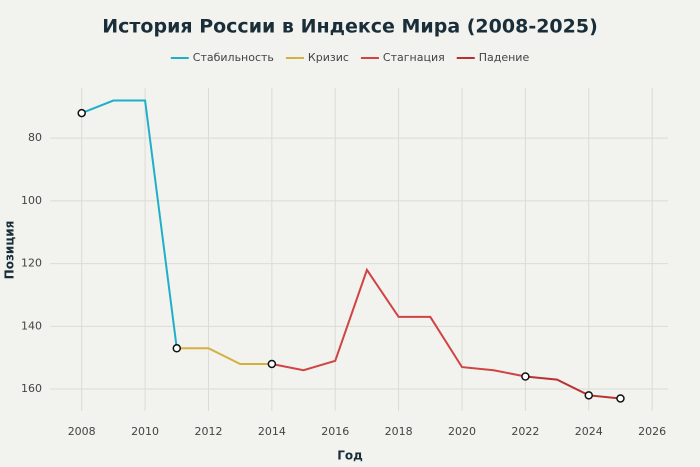 The width and height of the screenshot is (700, 467). What do you see at coordinates (414, 57) in the screenshot?
I see `legend-label: Стагнация` at bounding box center [414, 57].